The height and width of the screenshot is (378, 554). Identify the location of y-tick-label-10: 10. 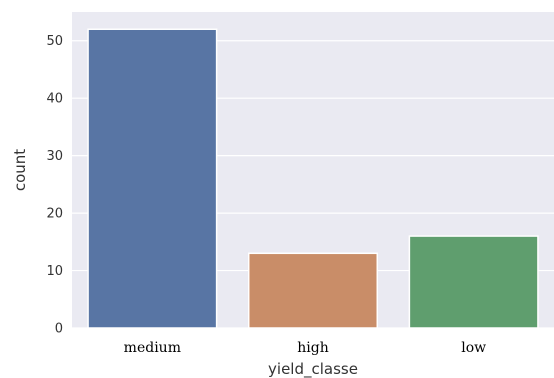
(54, 271).